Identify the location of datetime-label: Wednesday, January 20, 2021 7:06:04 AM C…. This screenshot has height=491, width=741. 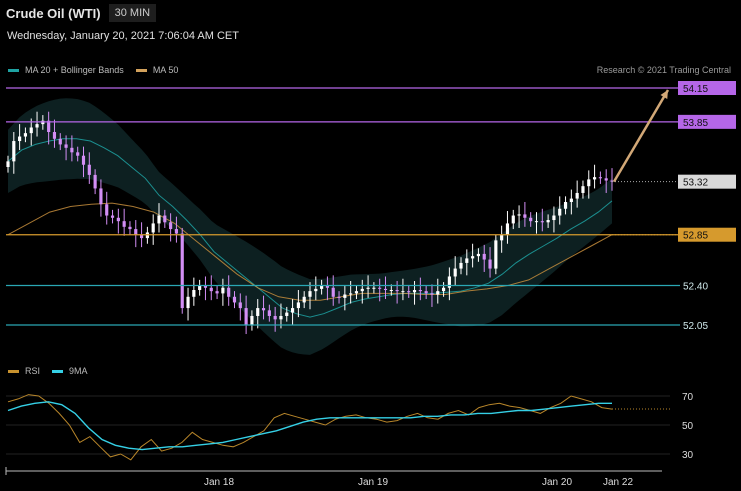
(123, 36).